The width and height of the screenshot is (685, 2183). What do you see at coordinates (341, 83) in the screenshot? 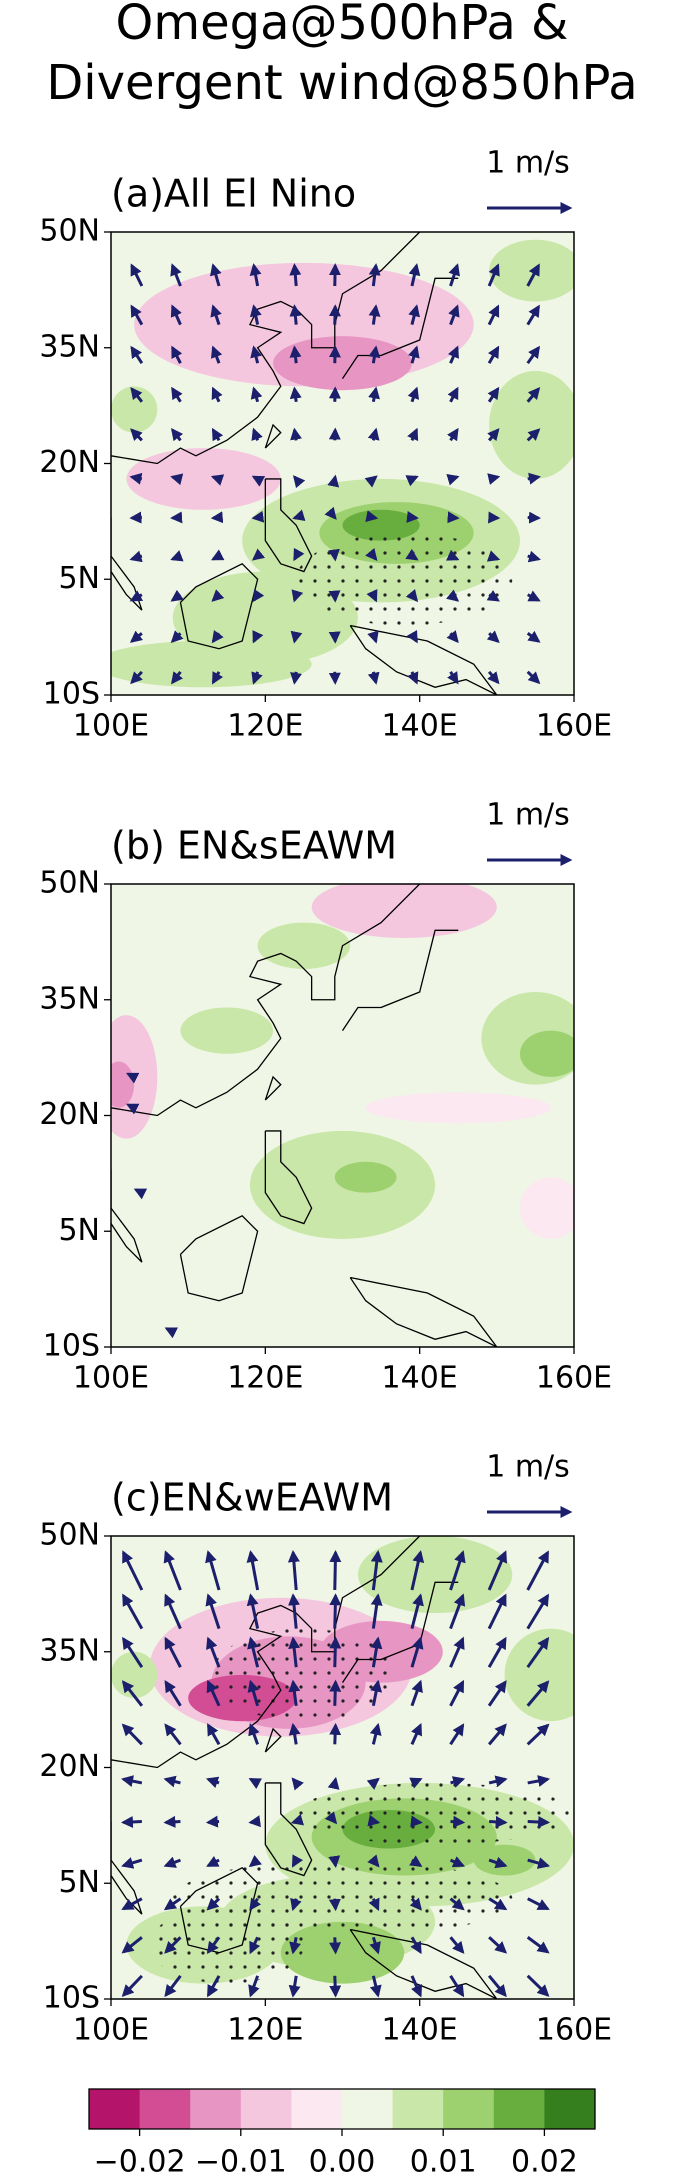
I see `title-line: Divergent wind@850hPa` at bounding box center [341, 83].